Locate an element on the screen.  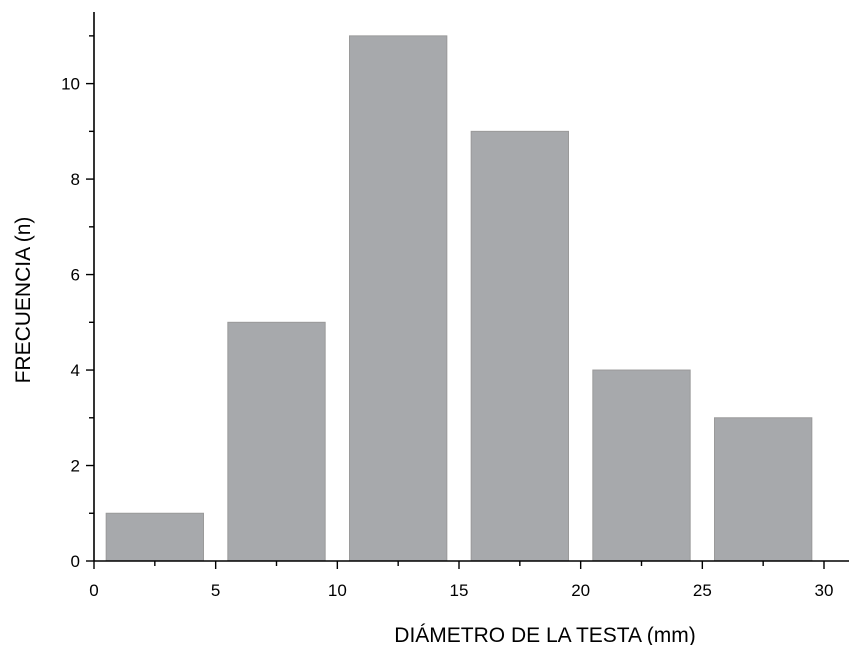
y-tick-label-6: 6 is located at coordinates (75, 275).